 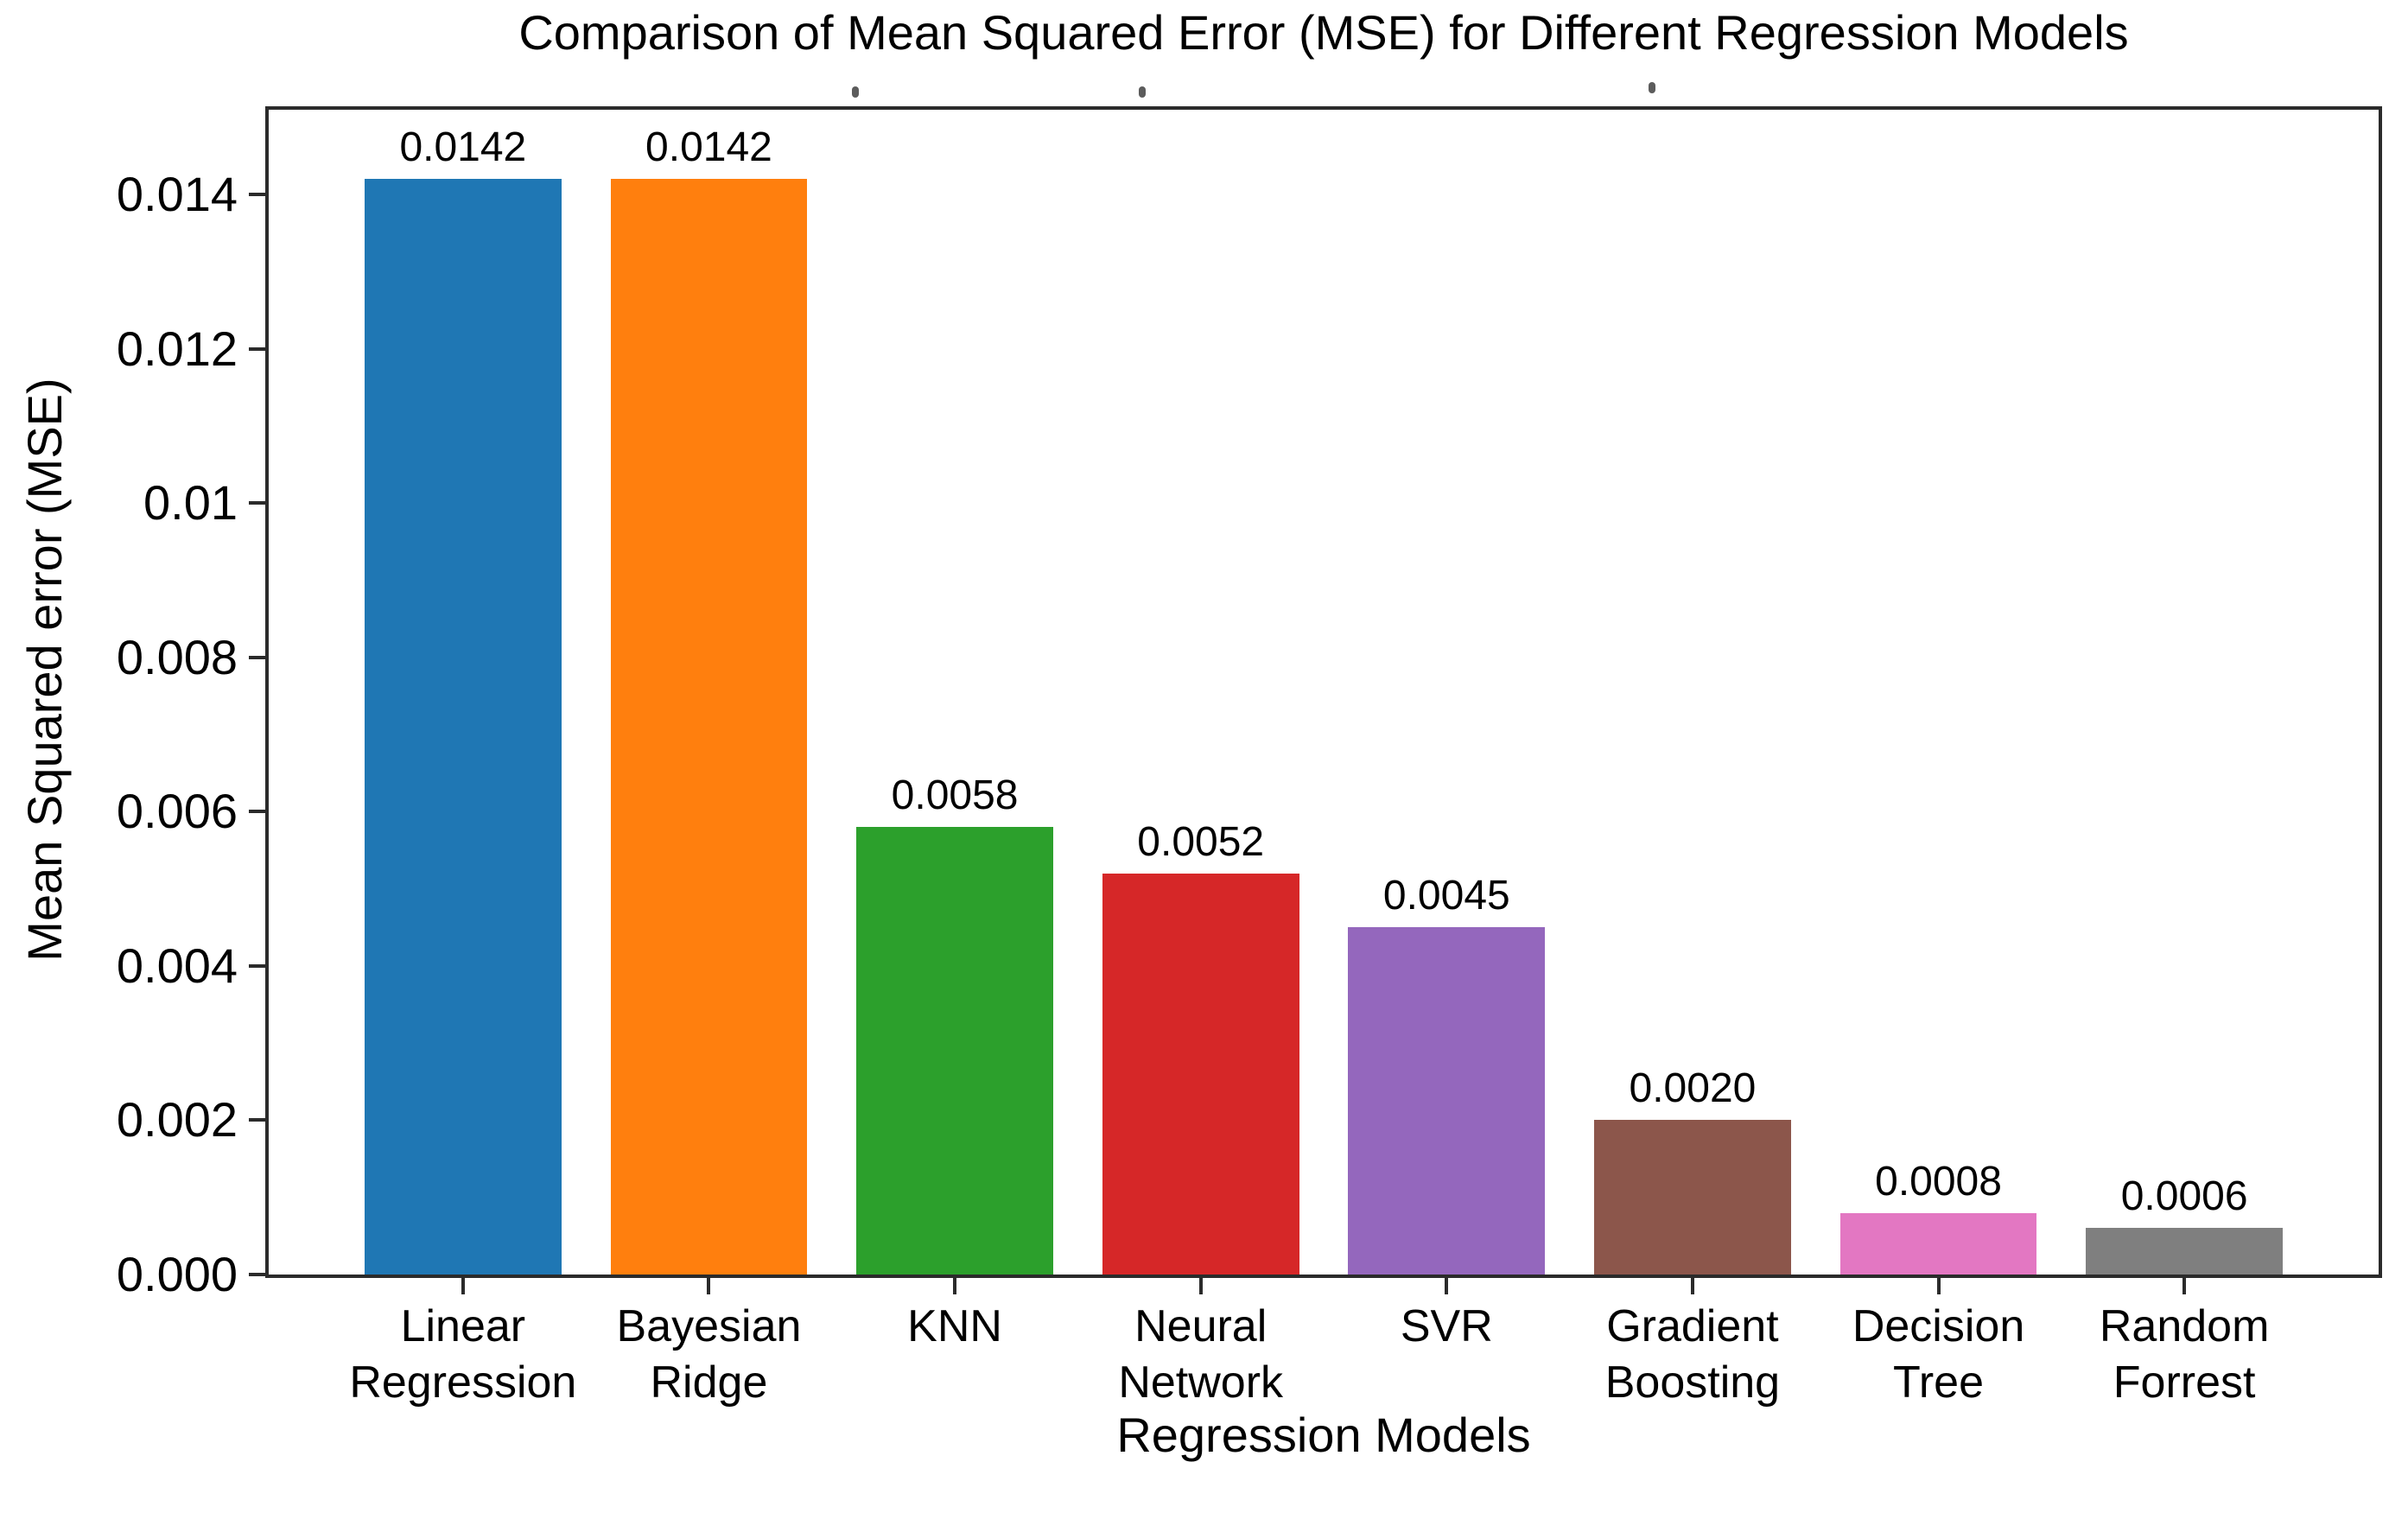 I want to click on bar-neural-network, so click(x=1200, y=1074).